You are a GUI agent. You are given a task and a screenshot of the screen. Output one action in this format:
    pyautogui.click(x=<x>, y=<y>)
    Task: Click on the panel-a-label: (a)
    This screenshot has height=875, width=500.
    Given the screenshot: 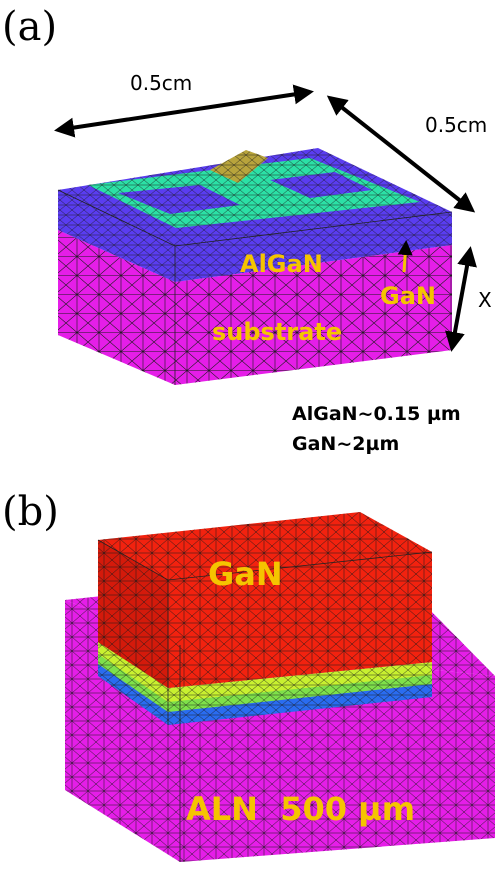 What is the action you would take?
    pyautogui.click(x=29, y=27)
    